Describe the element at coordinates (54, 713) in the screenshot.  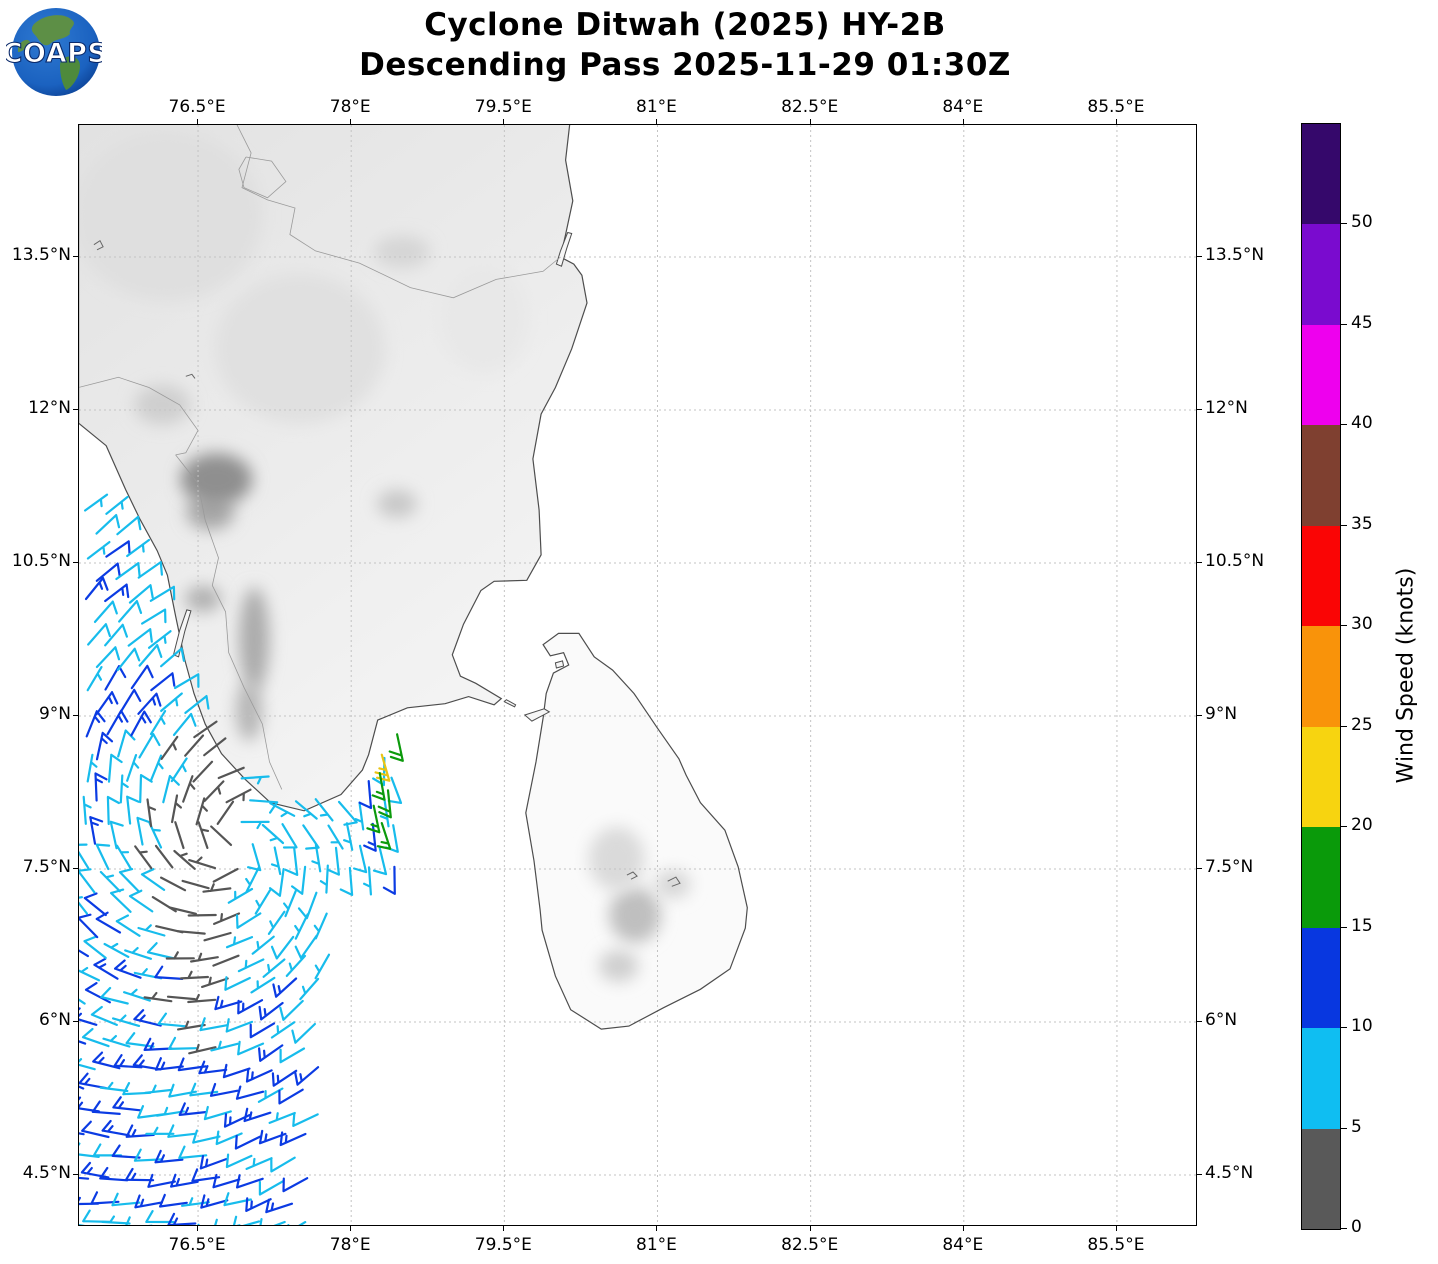
I see `lat-tick-label-left: 9°N` at that location.